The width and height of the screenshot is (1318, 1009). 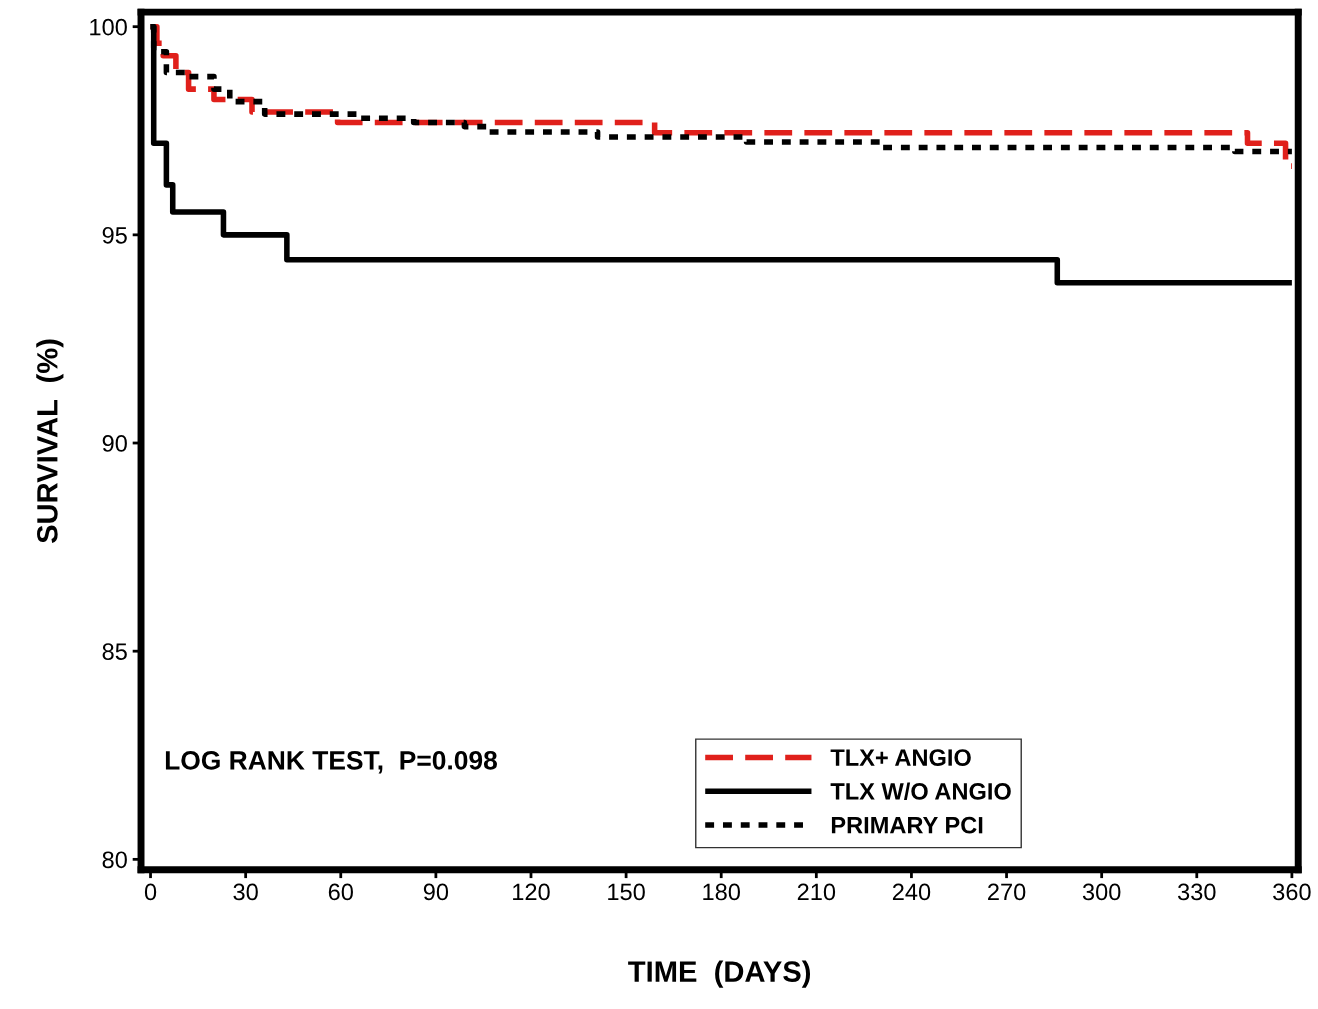 I want to click on legend-label: PRIMARY PCI, so click(x=907, y=825).